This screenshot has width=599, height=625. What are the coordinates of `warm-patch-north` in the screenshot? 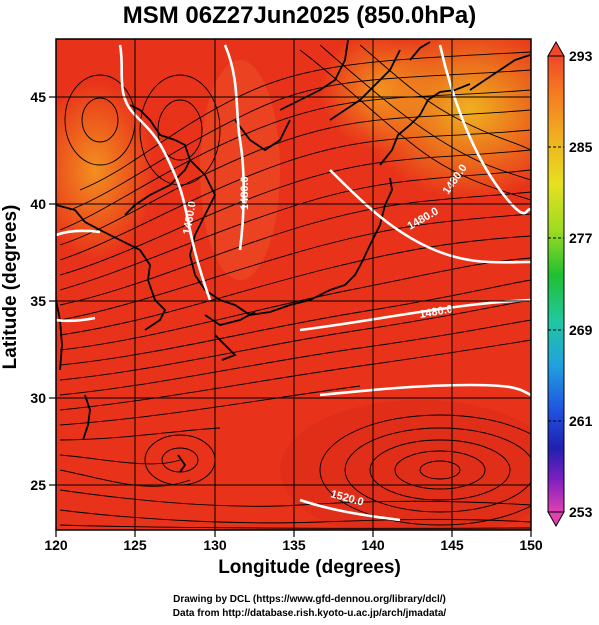 It's located at (380, 94).